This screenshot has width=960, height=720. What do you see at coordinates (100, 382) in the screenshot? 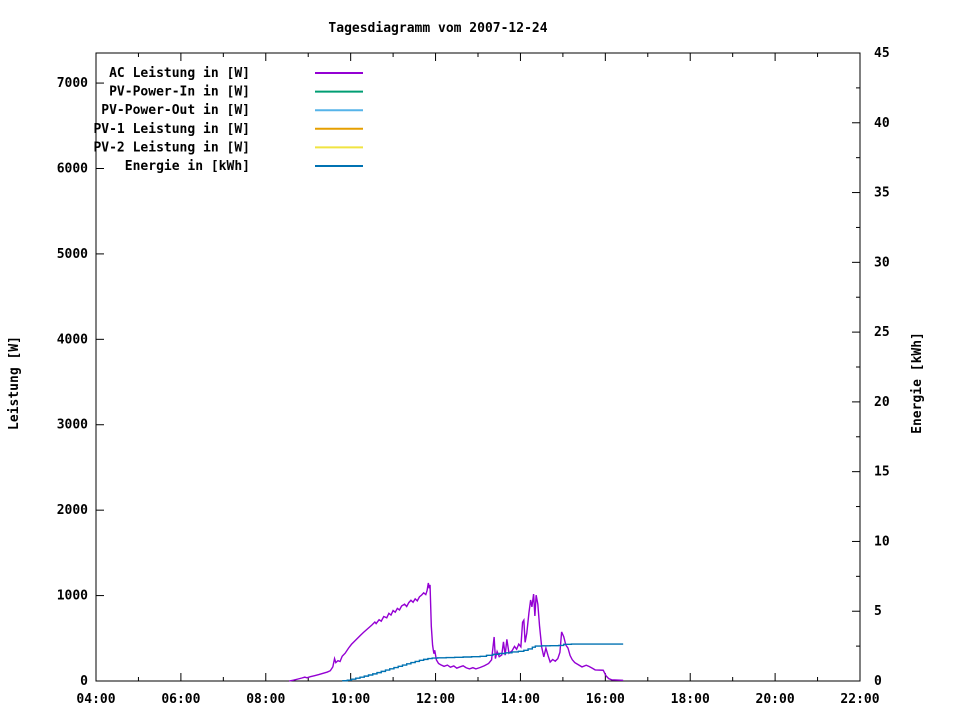
I see `y-axis-left` at bounding box center [100, 382].